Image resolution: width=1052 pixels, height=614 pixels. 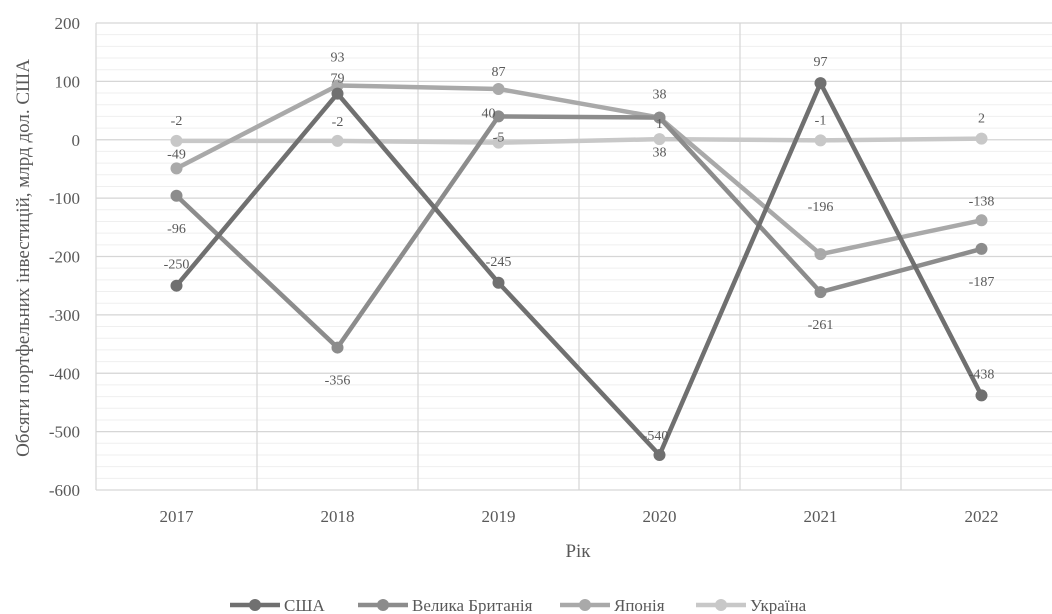 What do you see at coordinates (499, 72) in the screenshot?
I see `data-label: 87` at bounding box center [499, 72].